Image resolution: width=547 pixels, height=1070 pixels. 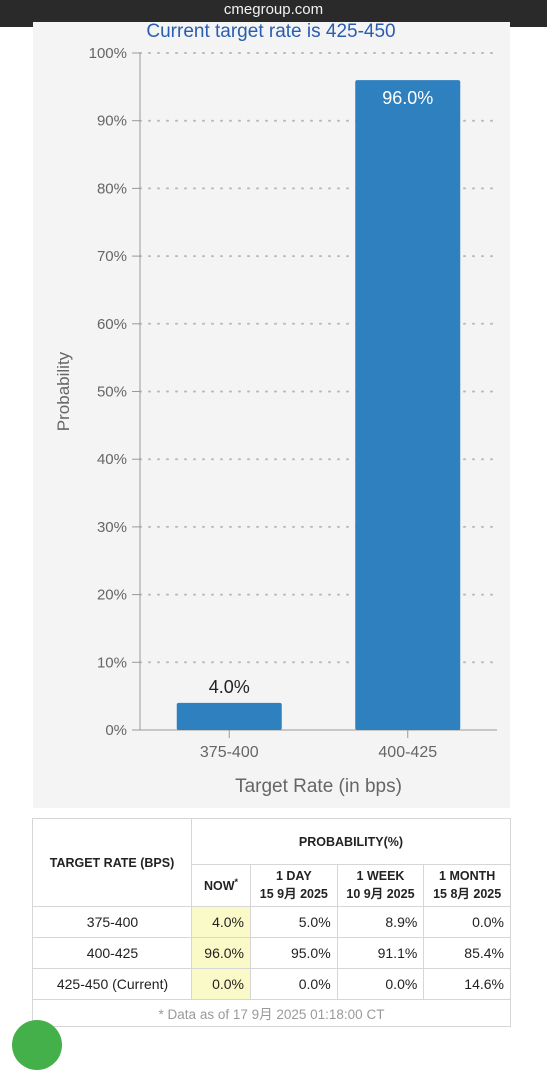 I want to click on data-timestamp-footnote: * Data as of 17 9月 2025 01:18:00 CT, so click(x=271, y=1013).